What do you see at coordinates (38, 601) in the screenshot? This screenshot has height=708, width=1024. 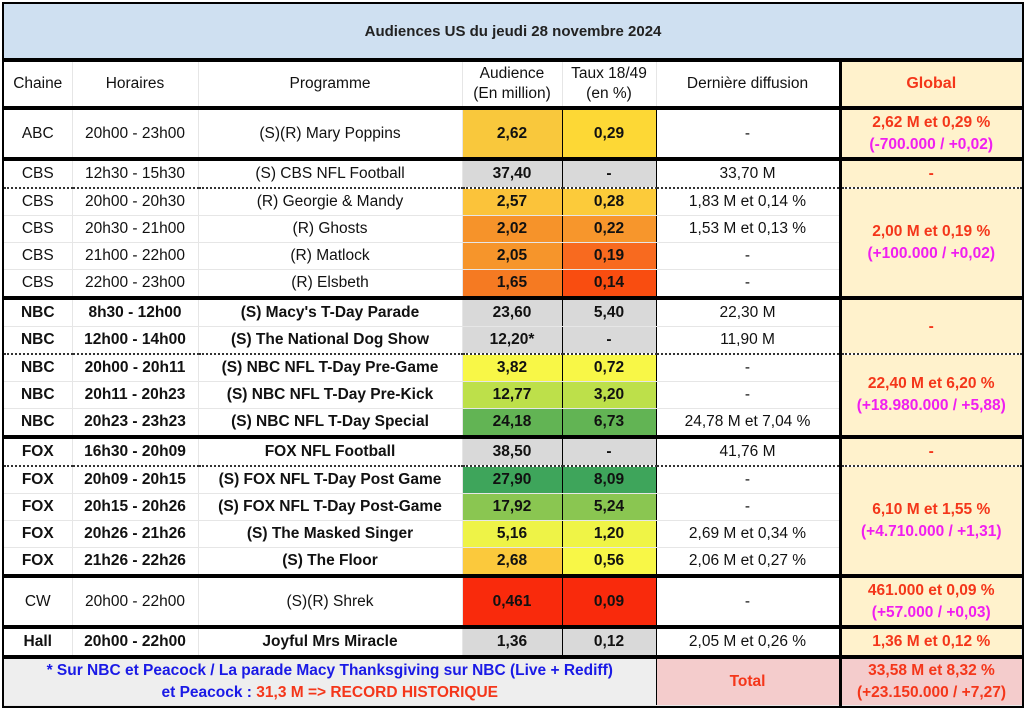 I see `channel-cell: CW` at bounding box center [38, 601].